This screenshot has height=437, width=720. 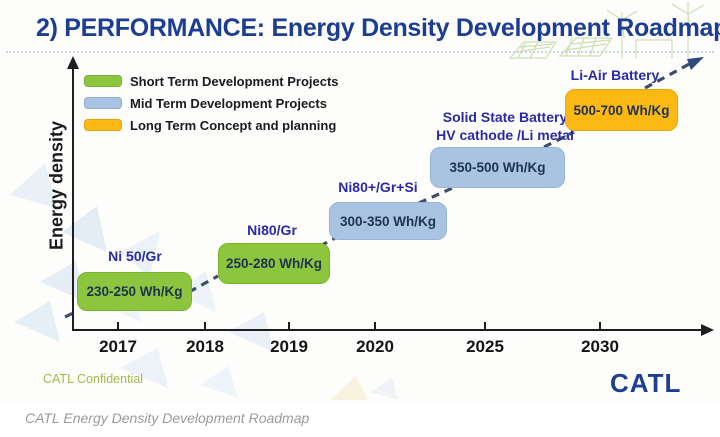 I want to click on x-tick-2019: 2019, so click(x=289, y=346).